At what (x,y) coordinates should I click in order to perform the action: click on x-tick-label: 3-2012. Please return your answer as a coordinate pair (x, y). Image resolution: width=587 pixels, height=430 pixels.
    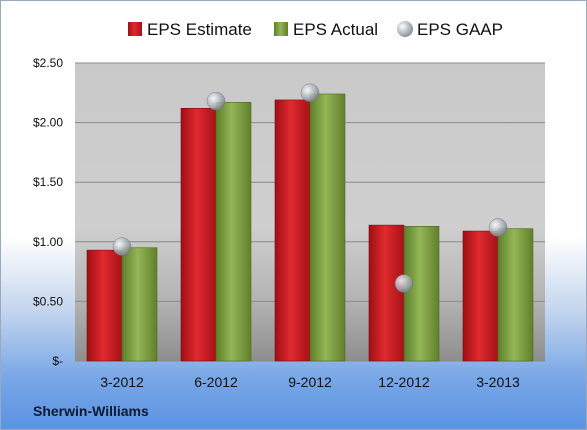
    Looking at the image, I should click on (122, 382).